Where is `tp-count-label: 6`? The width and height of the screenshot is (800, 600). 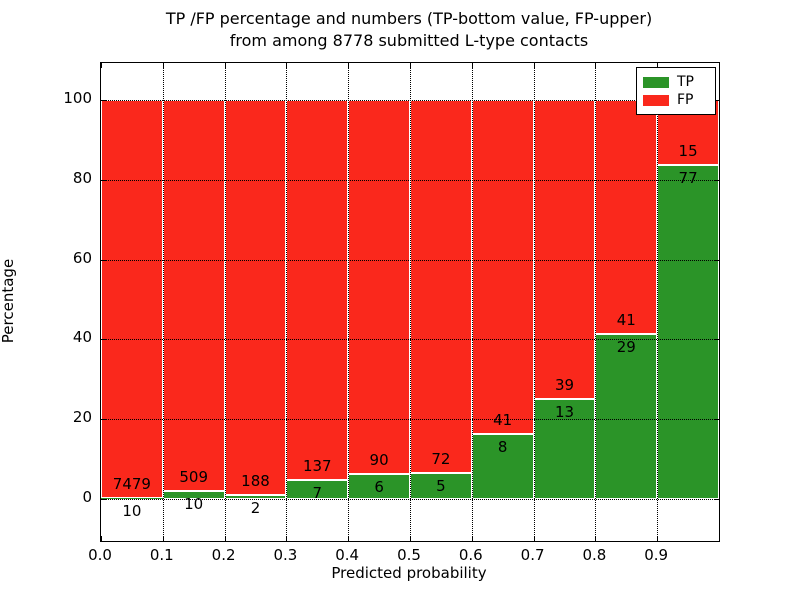 tp-count-label: 6 is located at coordinates (379, 487).